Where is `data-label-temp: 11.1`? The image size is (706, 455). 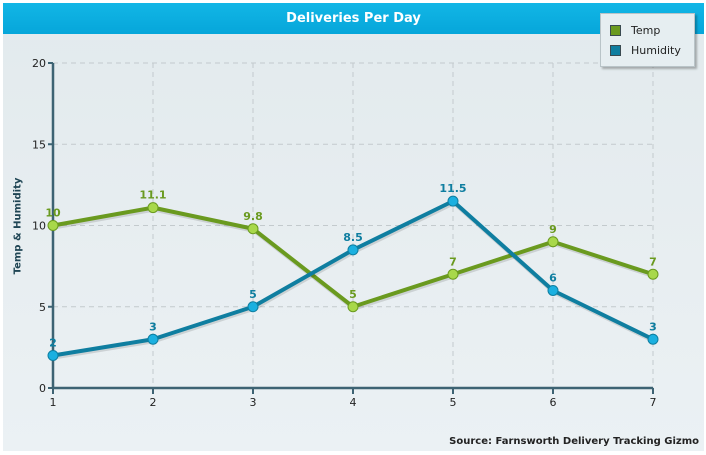 data-label-temp: 11.1 is located at coordinates (152, 195).